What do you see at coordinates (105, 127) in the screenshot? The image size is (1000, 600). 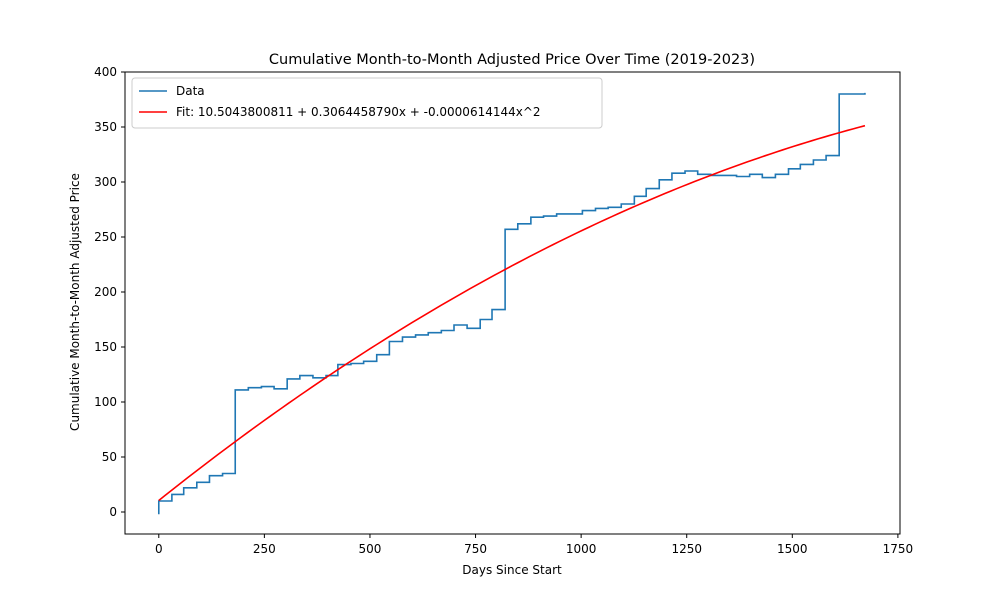 I see `y-tick-label: 350` at bounding box center [105, 127].